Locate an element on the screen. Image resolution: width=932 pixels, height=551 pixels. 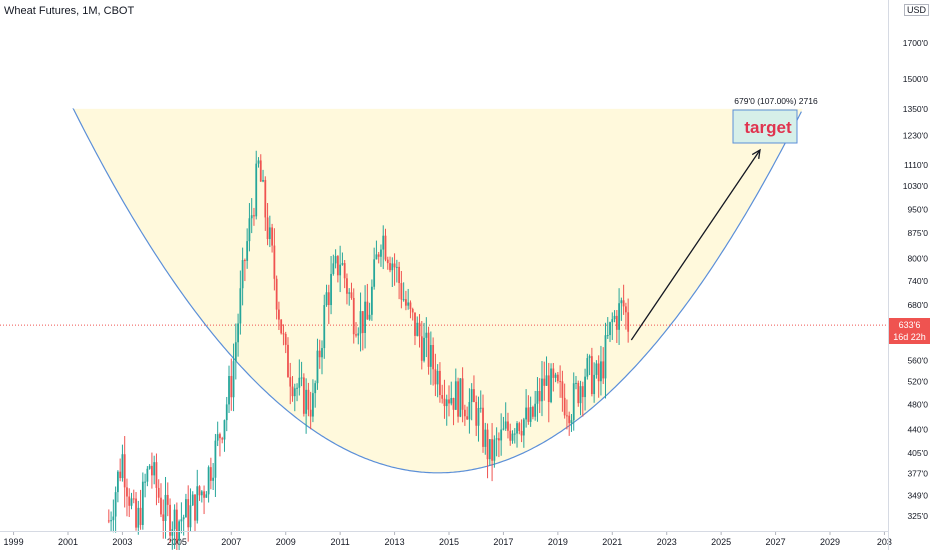
time-tick-label: 2001 is located at coordinates (68, 542).